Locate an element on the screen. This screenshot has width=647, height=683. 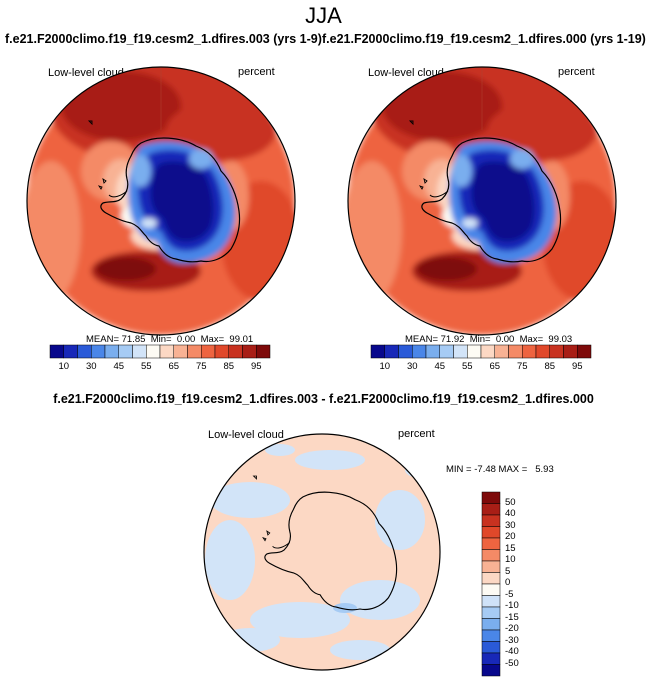
colorbar-tick-label: 40 is located at coordinates (510, 513).